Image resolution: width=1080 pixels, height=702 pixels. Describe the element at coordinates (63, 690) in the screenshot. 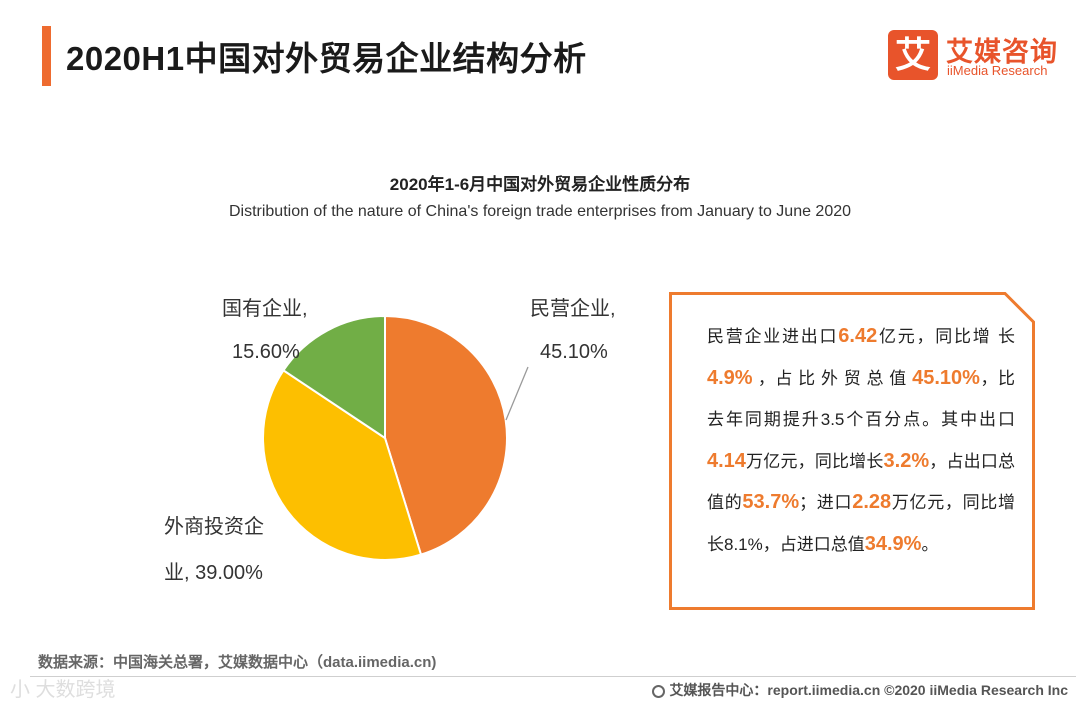

I see `watermark: 小 大数跨境` at that location.